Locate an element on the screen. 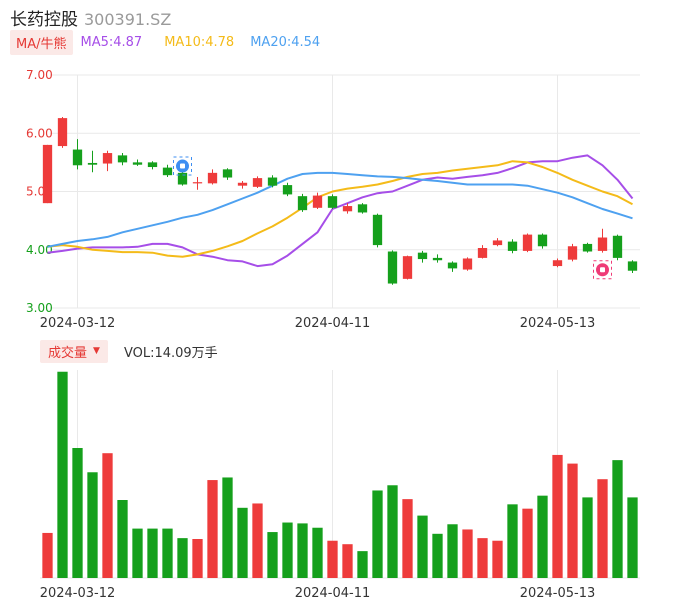  stock-title: 长药控股 300391.SZ is located at coordinates (90, 17).